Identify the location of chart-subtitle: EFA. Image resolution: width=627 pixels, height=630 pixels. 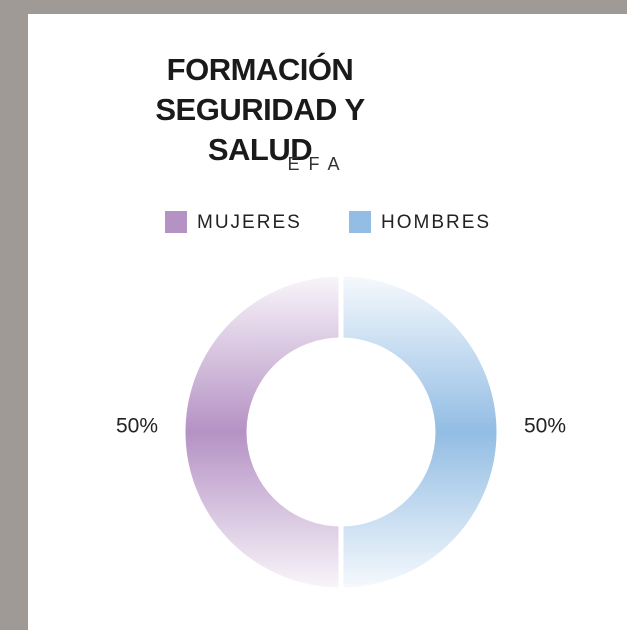
(318, 164).